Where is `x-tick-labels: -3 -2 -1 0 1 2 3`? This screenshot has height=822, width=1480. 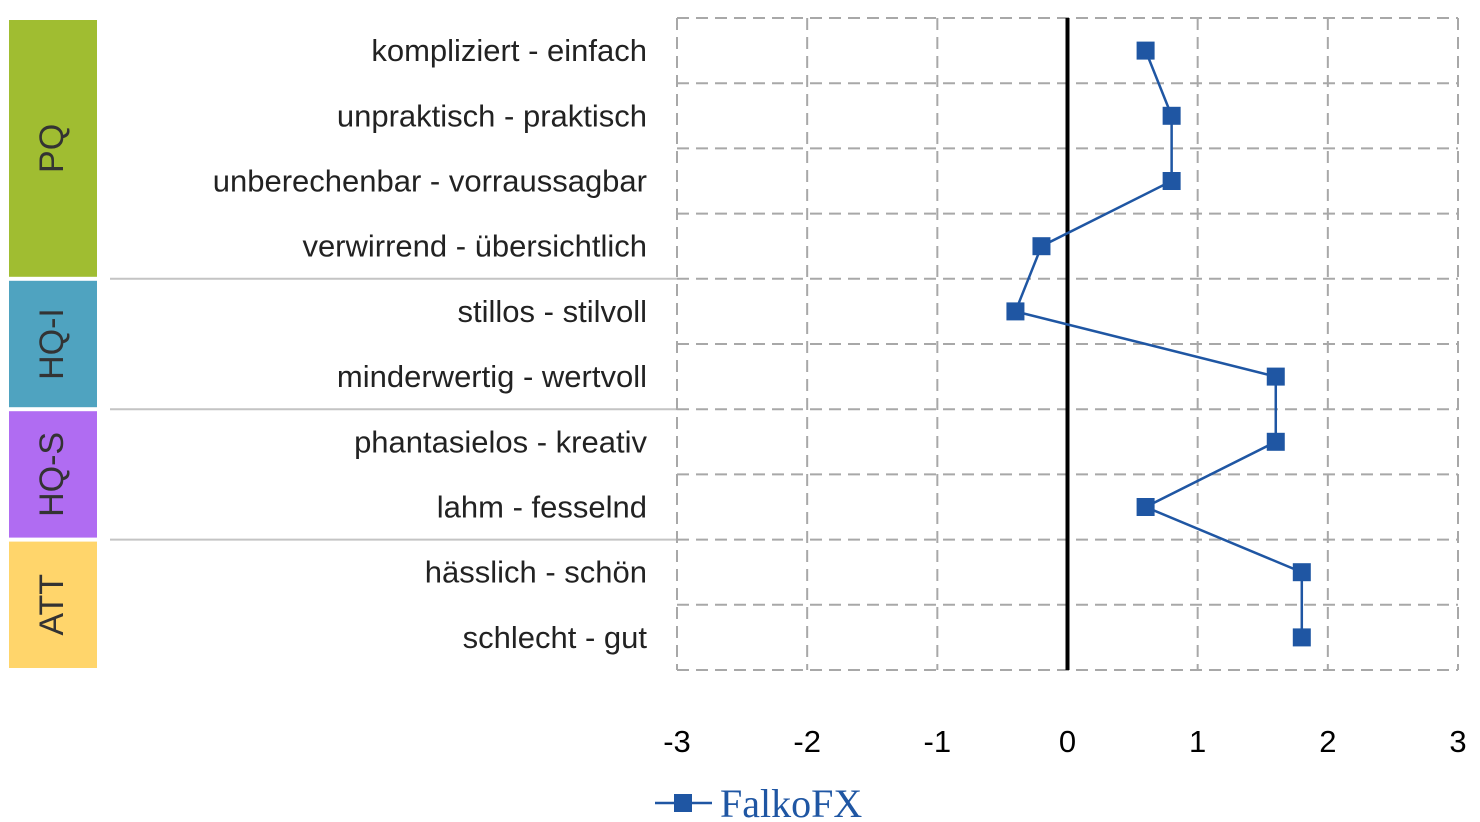 x-tick-labels: -3 -2 -1 0 1 2 3 is located at coordinates (1064, 741).